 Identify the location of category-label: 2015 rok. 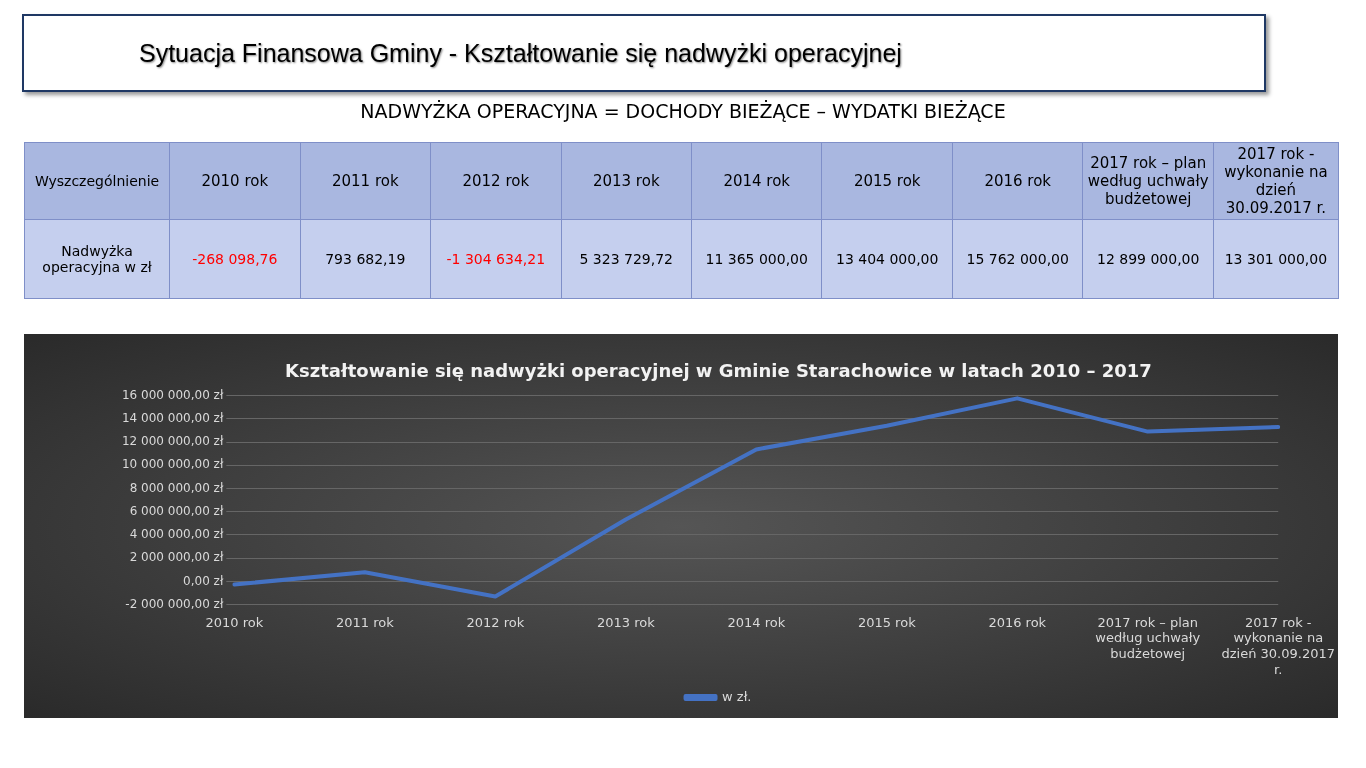
(887, 181).